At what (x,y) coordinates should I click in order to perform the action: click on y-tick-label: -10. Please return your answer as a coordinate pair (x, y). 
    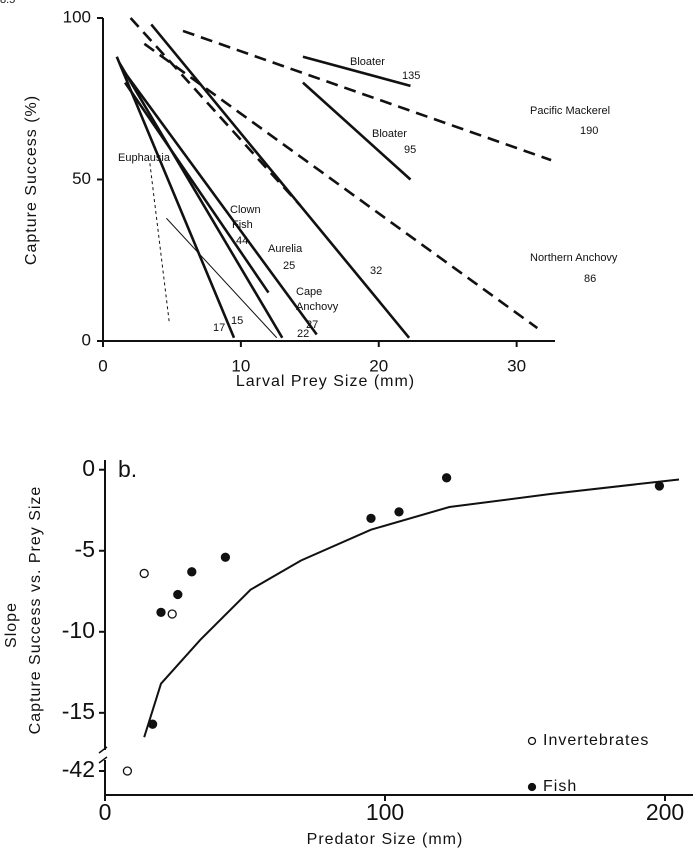
    Looking at the image, I should click on (78, 630).